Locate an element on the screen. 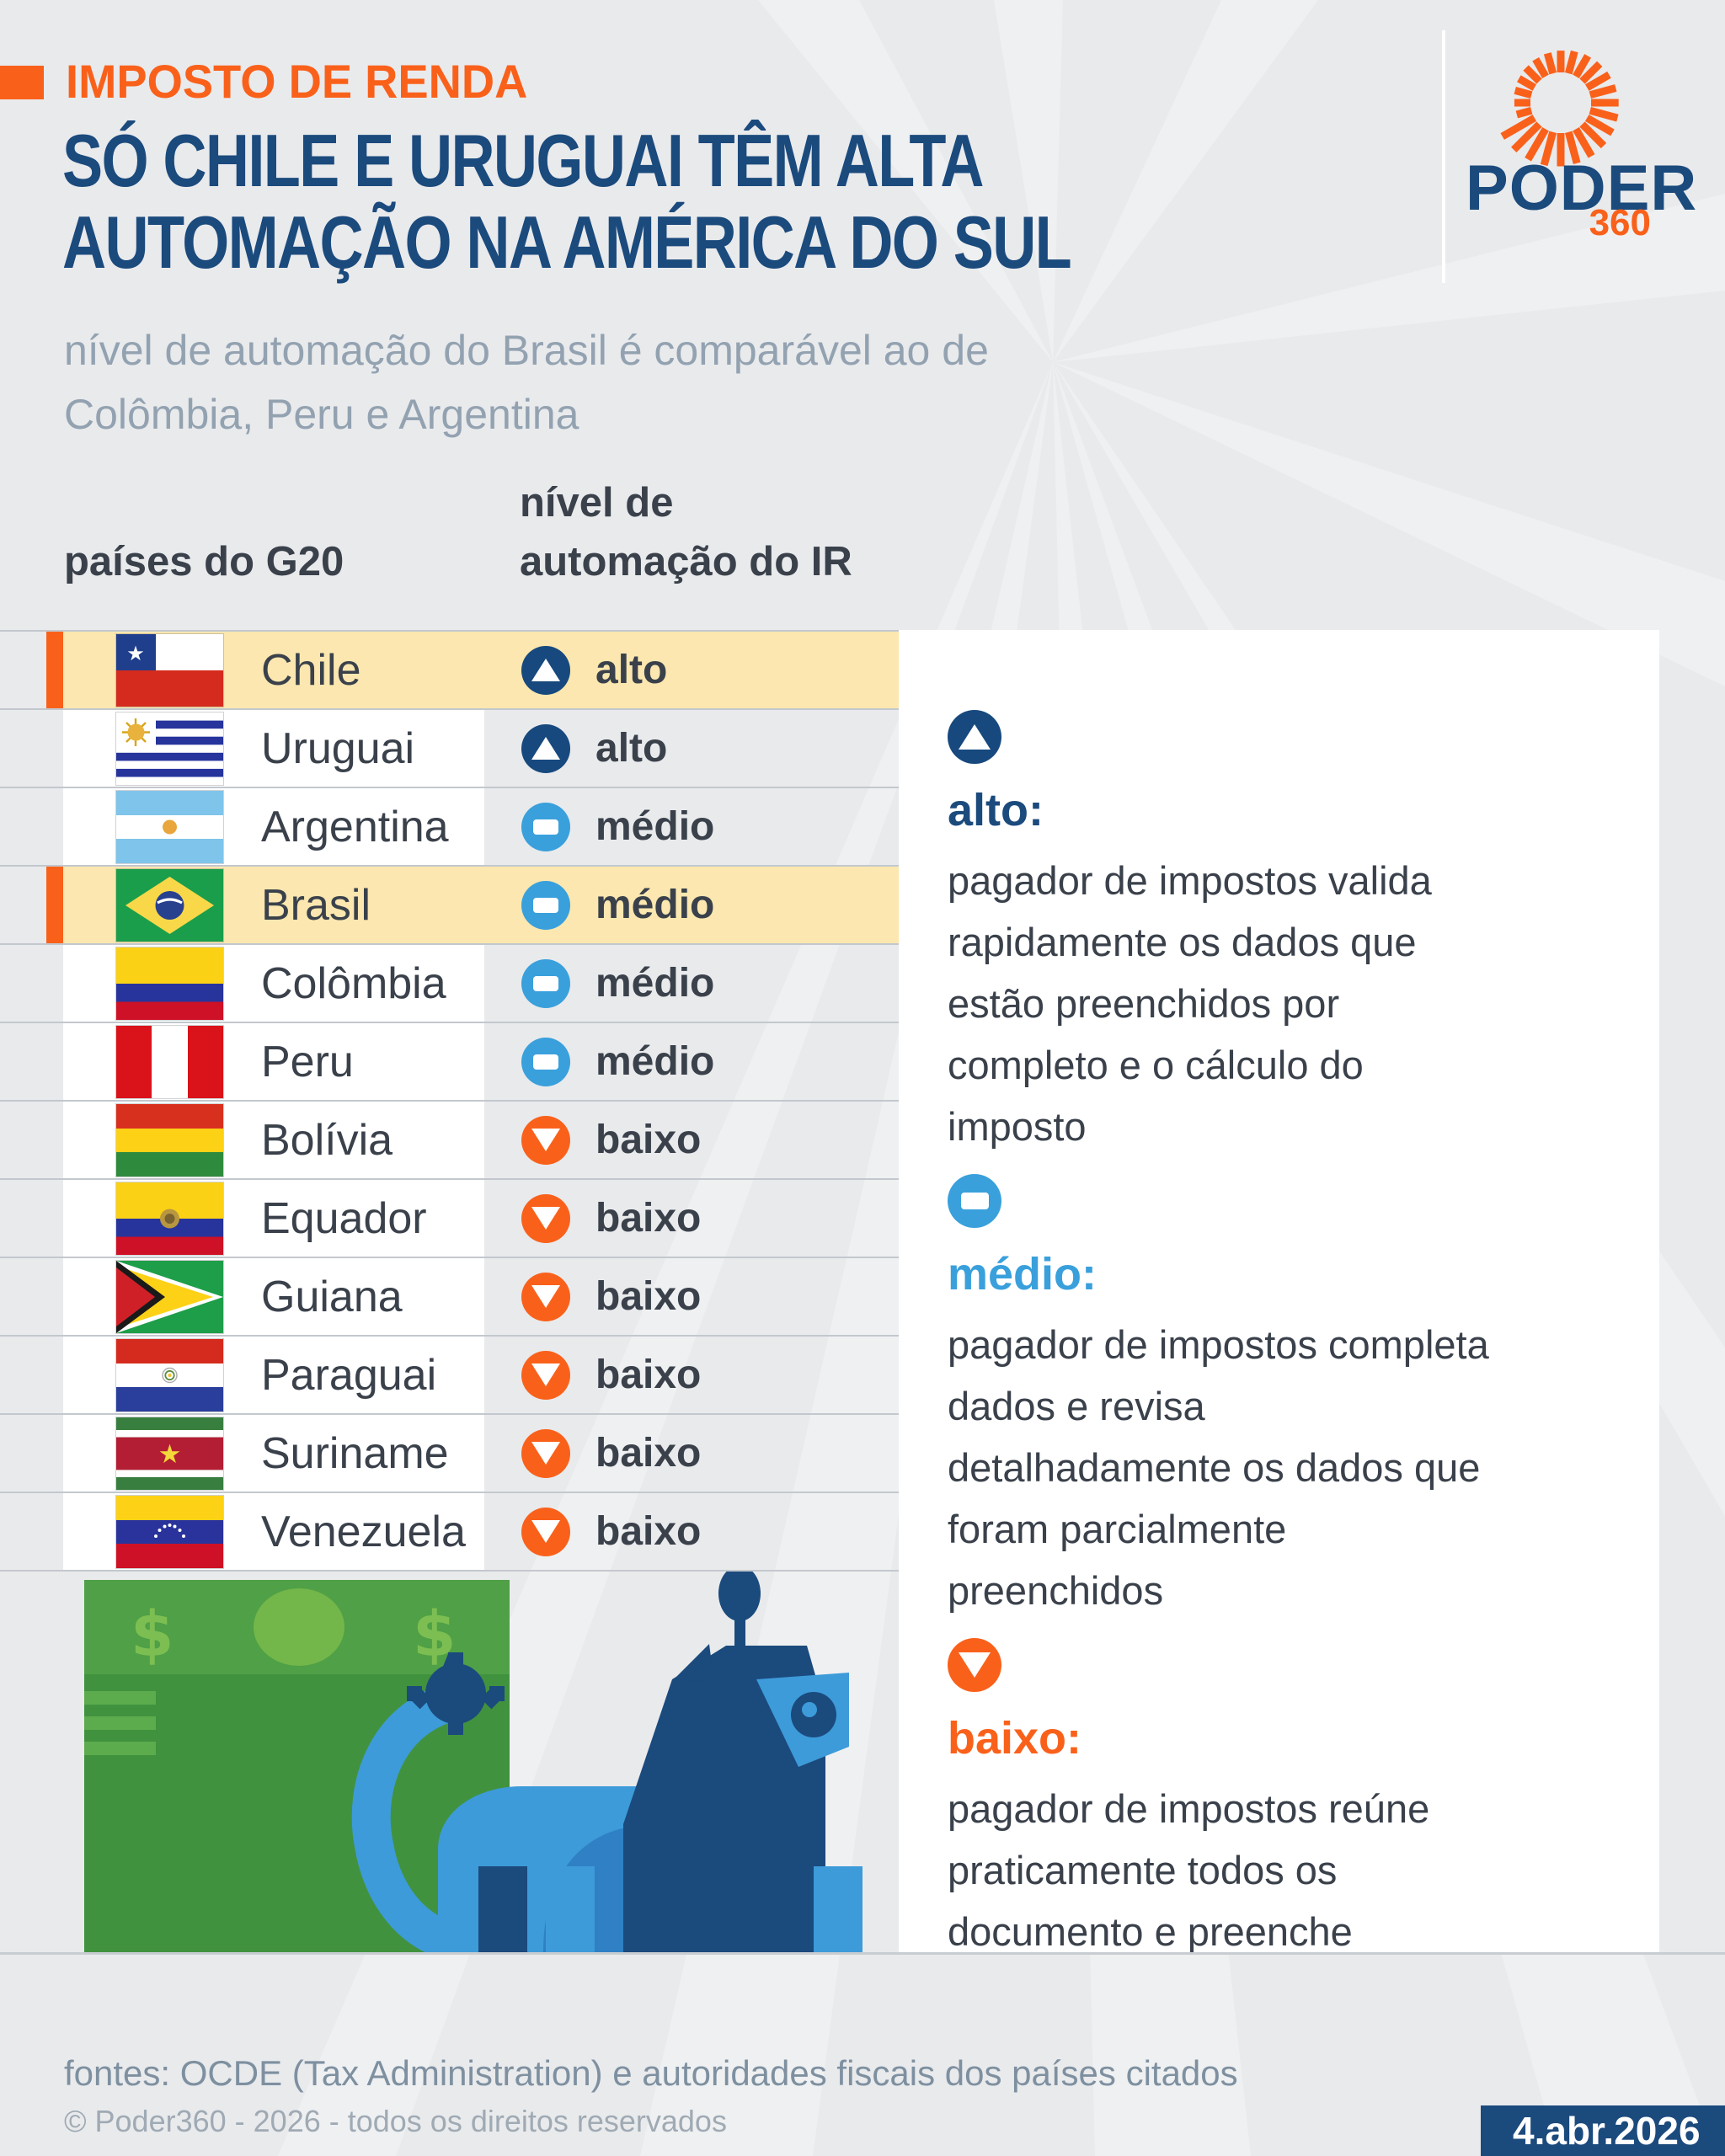 The image size is (1725, 2156). poder360-logo-360: 360 is located at coordinates (1620, 222).